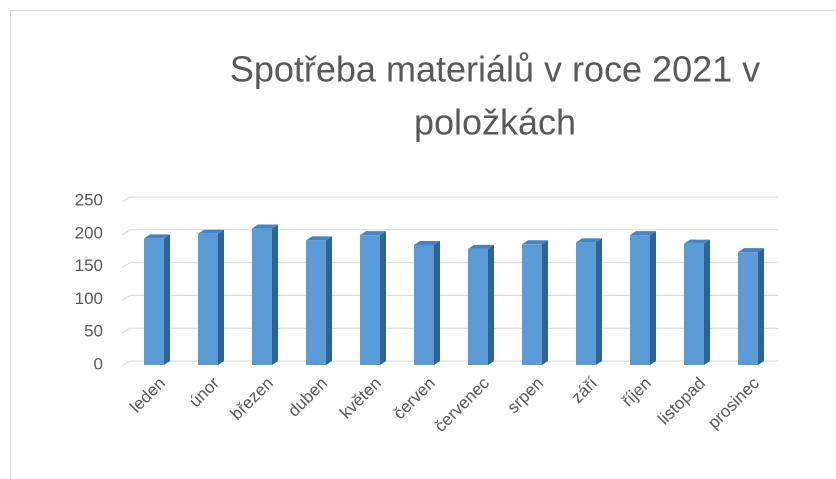  What do you see at coordinates (98, 363) in the screenshot?
I see `y-tick-label: 0` at bounding box center [98, 363].